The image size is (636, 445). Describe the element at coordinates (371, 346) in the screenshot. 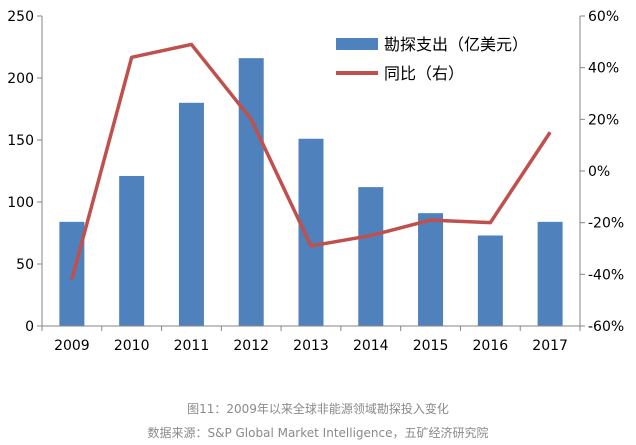

I see `category-label: 2014` at that location.